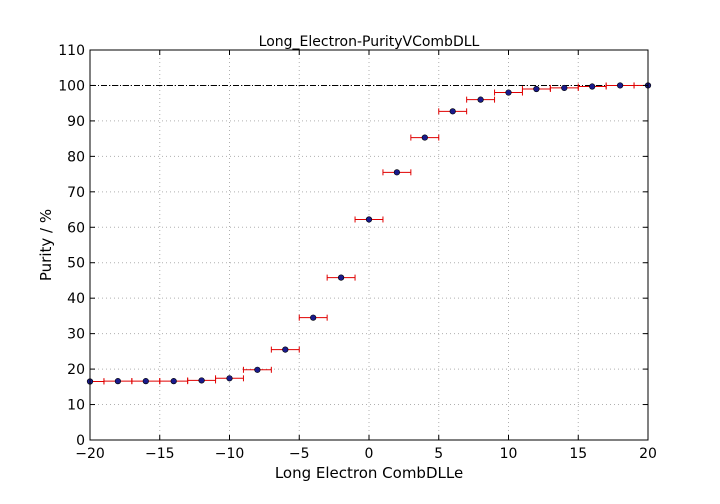 This screenshot has width=720, height=504. What do you see at coordinates (578, 454) in the screenshot?
I see `x-tick-label: 15` at bounding box center [578, 454].